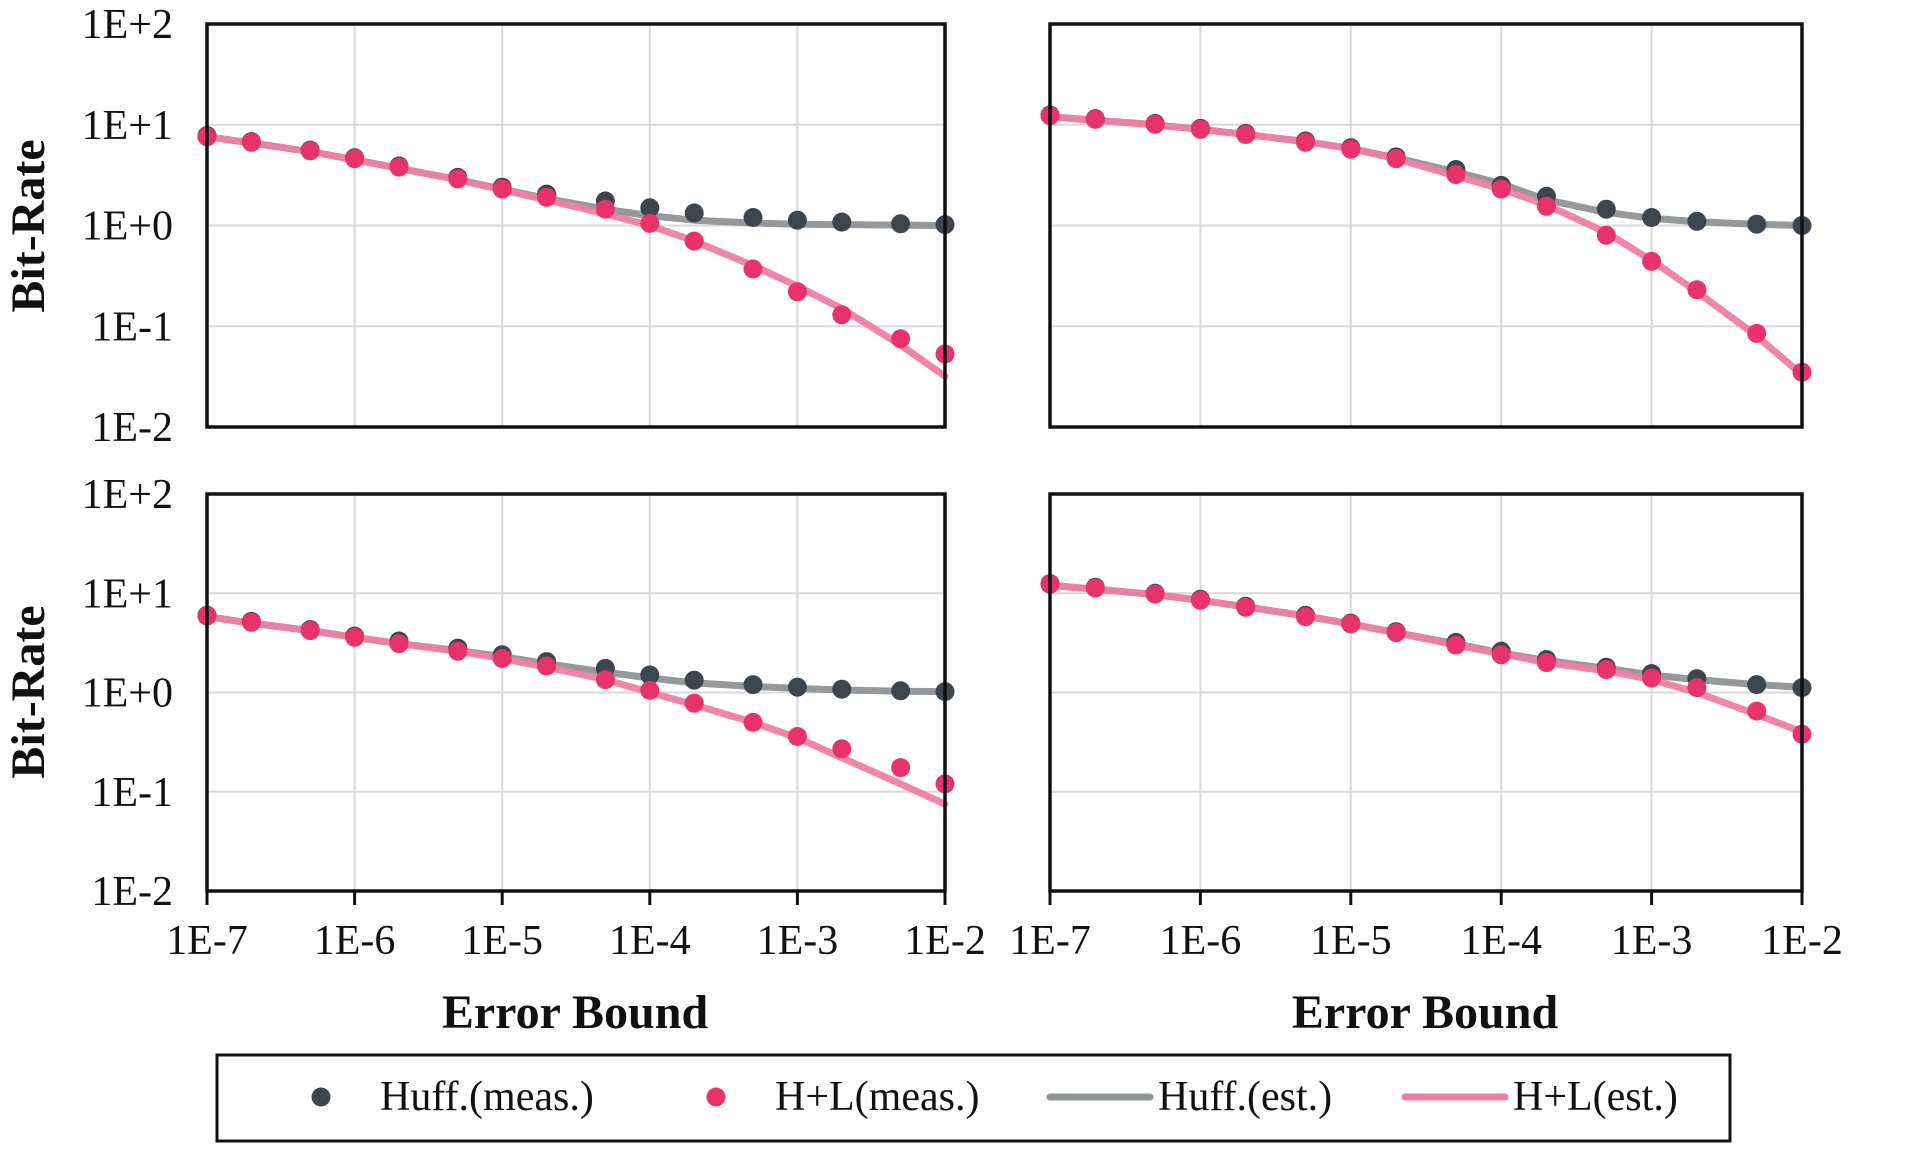 The image size is (1908, 1150). What do you see at coordinates (1351, 941) in the screenshot?
I see `x-tick-label: 1E-5` at bounding box center [1351, 941].